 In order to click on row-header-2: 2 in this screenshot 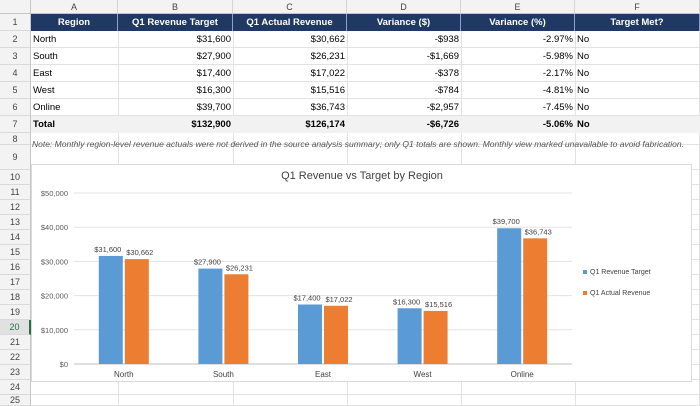, I will do `click(15, 39)`.